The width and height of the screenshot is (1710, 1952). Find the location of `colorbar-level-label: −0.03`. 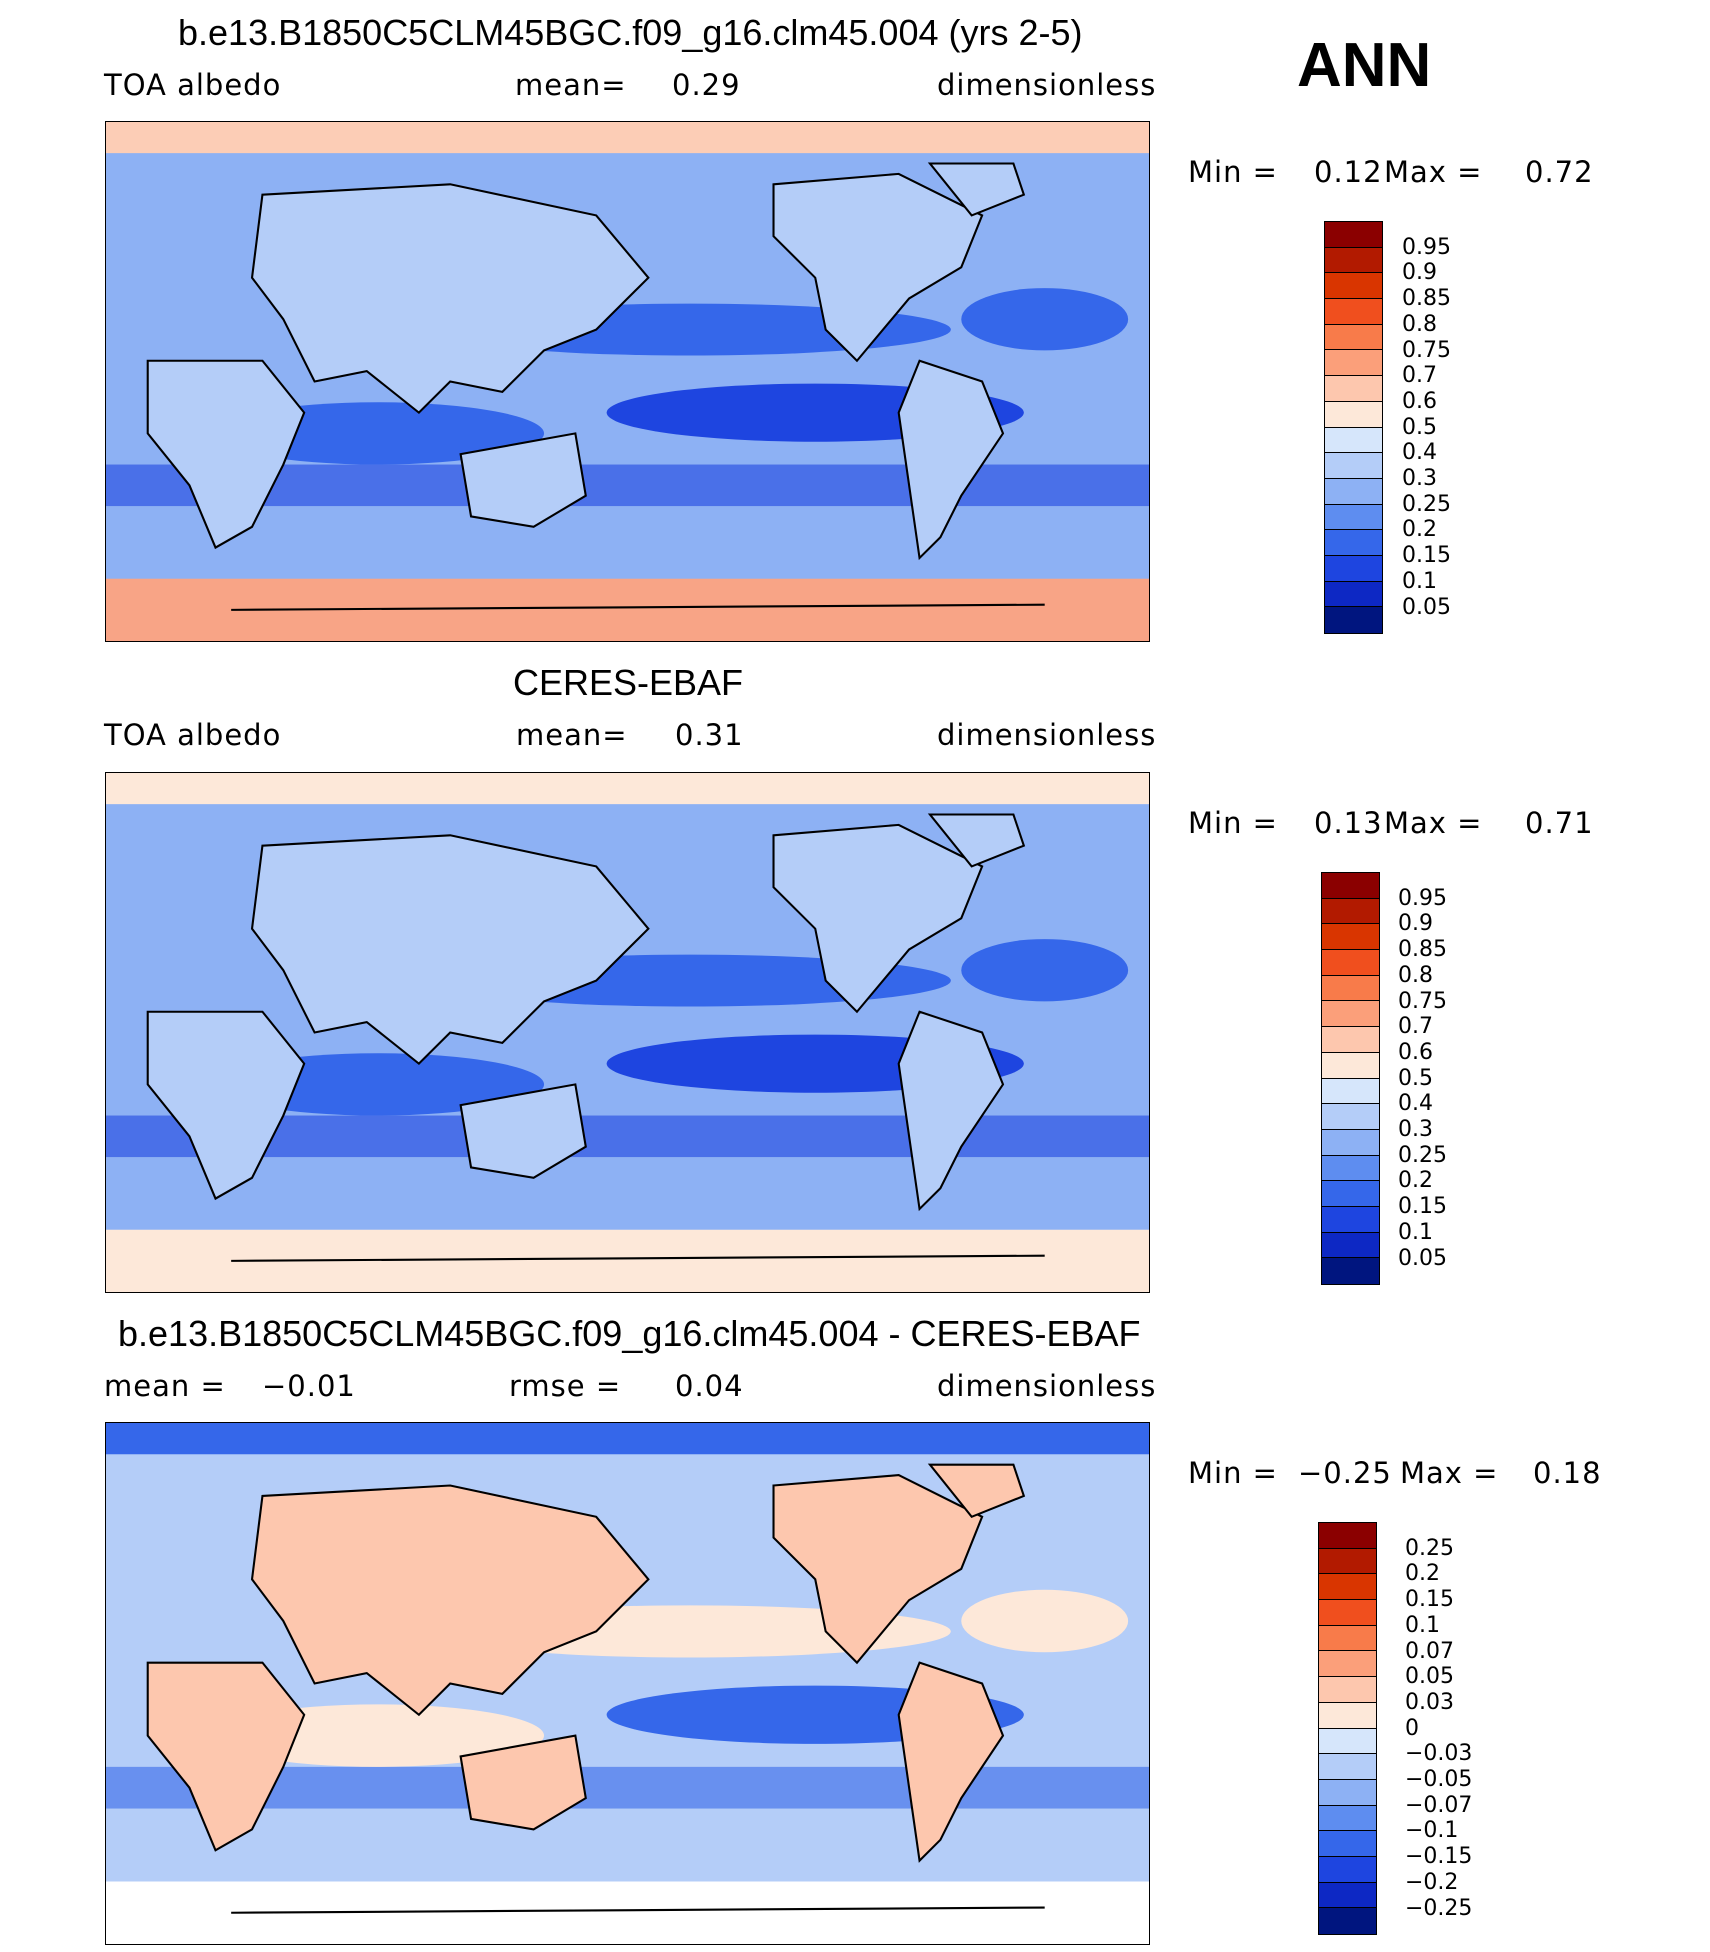

colorbar-level-label: −0.03 is located at coordinates (1439, 1754).